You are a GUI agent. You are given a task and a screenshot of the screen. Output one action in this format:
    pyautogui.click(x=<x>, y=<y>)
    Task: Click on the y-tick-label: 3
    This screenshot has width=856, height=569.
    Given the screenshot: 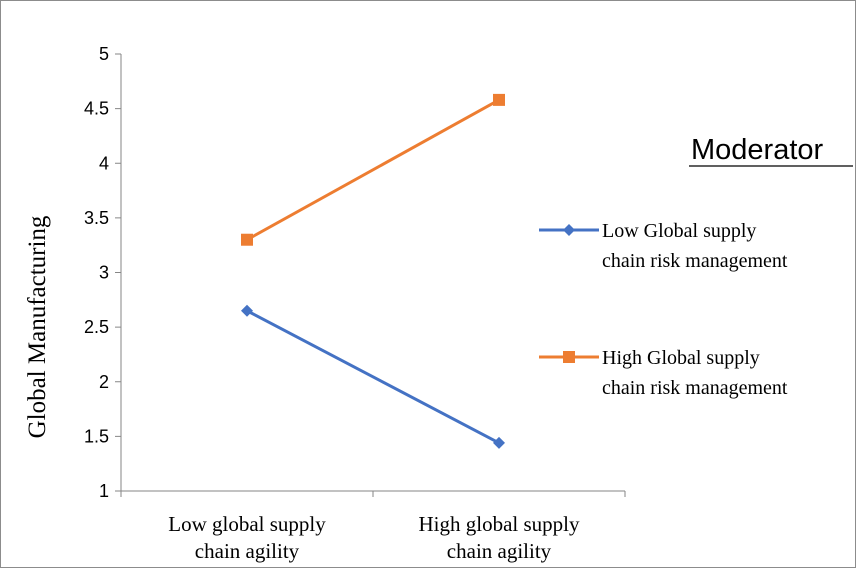 What is the action you would take?
    pyautogui.click(x=104, y=273)
    